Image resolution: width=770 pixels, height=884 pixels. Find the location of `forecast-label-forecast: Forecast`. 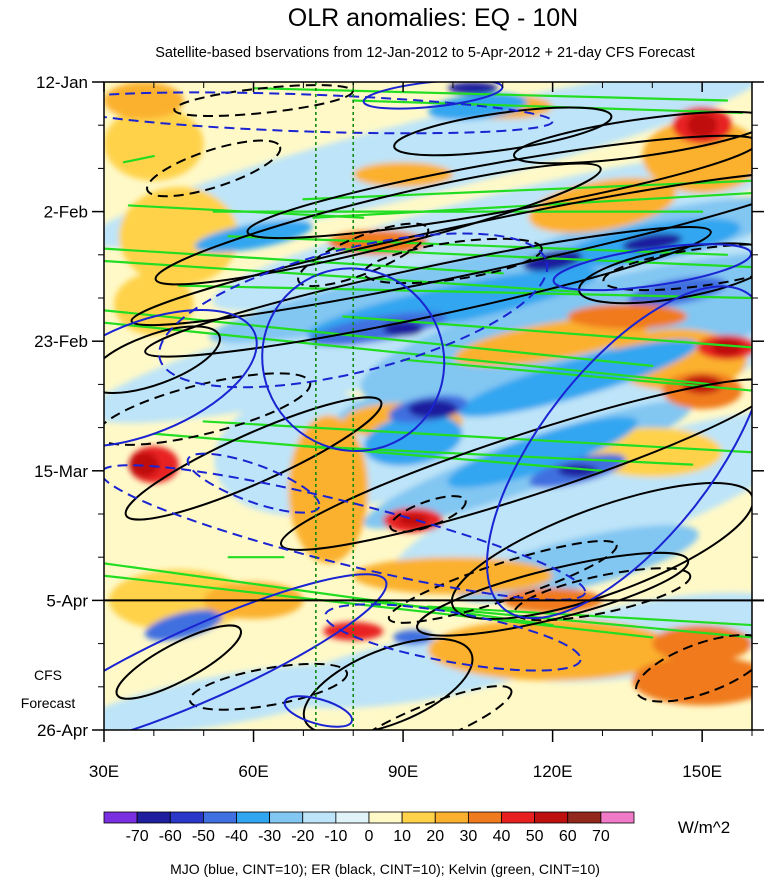

forecast-label-forecast: Forecast is located at coordinates (48, 703).